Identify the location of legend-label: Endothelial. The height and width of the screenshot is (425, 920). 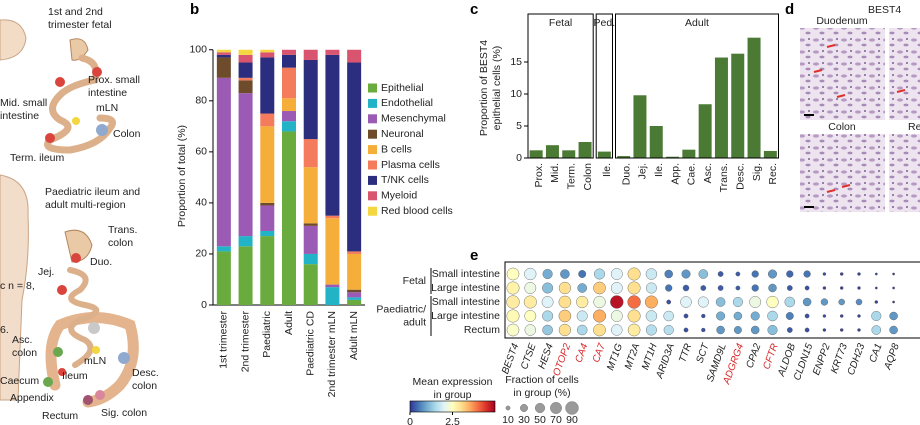
(407, 103).